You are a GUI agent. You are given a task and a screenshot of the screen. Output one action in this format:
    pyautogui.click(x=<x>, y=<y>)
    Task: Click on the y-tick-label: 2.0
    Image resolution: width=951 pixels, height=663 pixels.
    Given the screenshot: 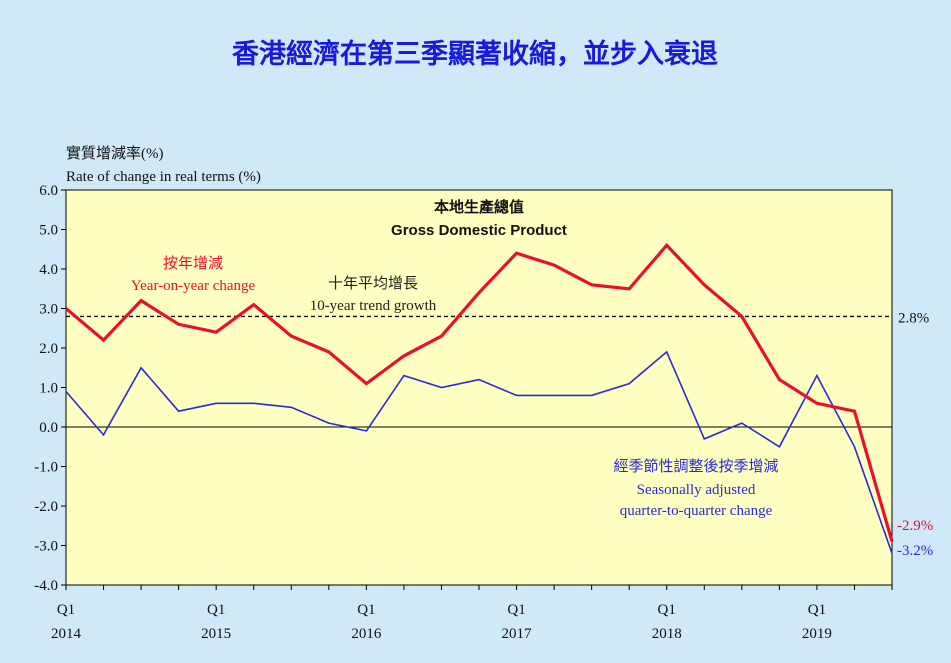 What is the action you would take?
    pyautogui.click(x=48, y=349)
    